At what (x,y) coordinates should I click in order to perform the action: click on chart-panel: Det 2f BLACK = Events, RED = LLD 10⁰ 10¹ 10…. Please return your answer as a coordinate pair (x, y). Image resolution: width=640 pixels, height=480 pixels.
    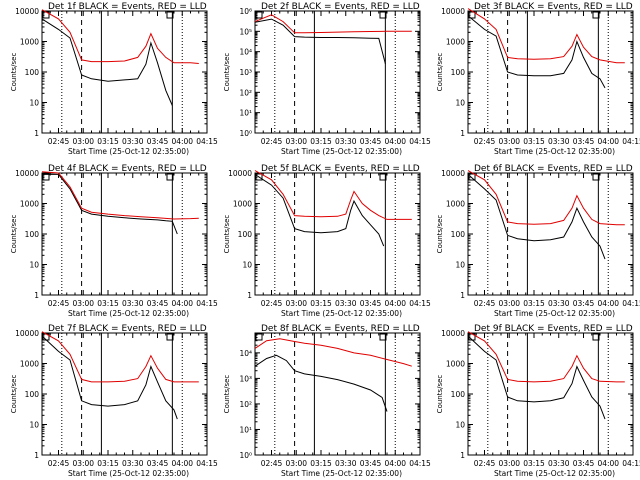
    Looking at the image, I should click on (327, 79).